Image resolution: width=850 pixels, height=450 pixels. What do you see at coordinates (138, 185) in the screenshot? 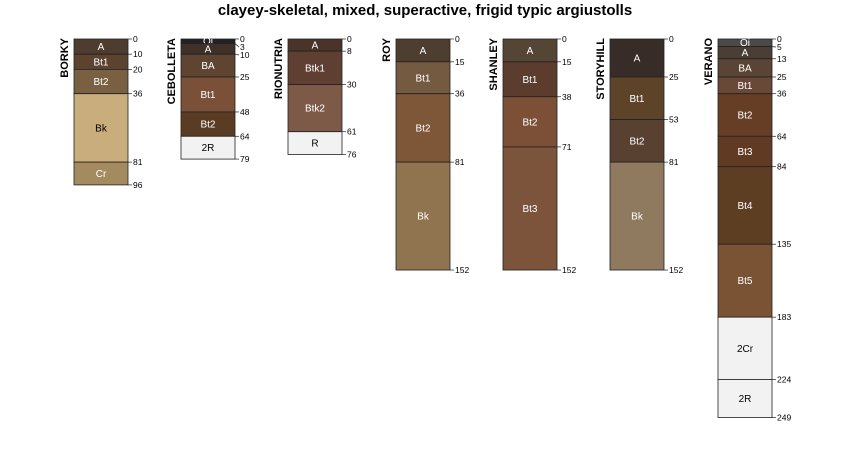
I see `depth-label: 96` at bounding box center [138, 185].